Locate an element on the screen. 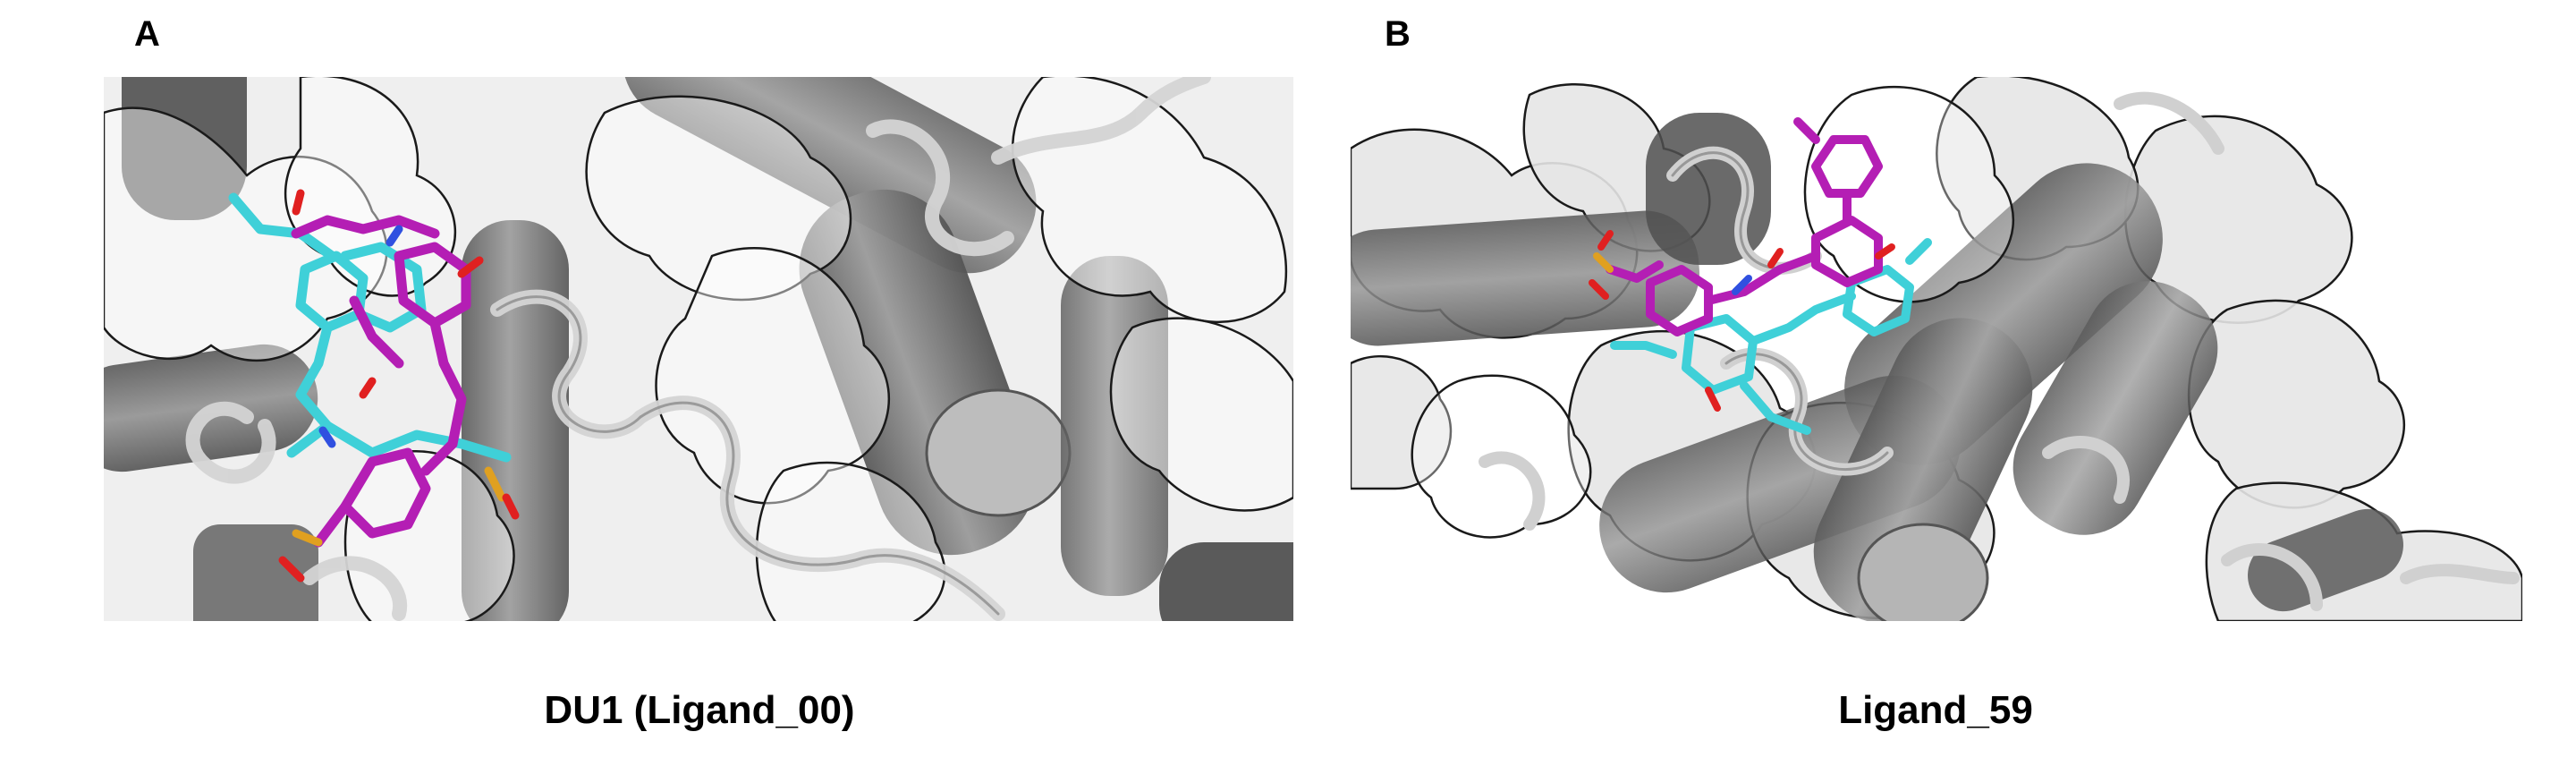  panel-caption-b: Ligand_59 is located at coordinates (1935, 710).